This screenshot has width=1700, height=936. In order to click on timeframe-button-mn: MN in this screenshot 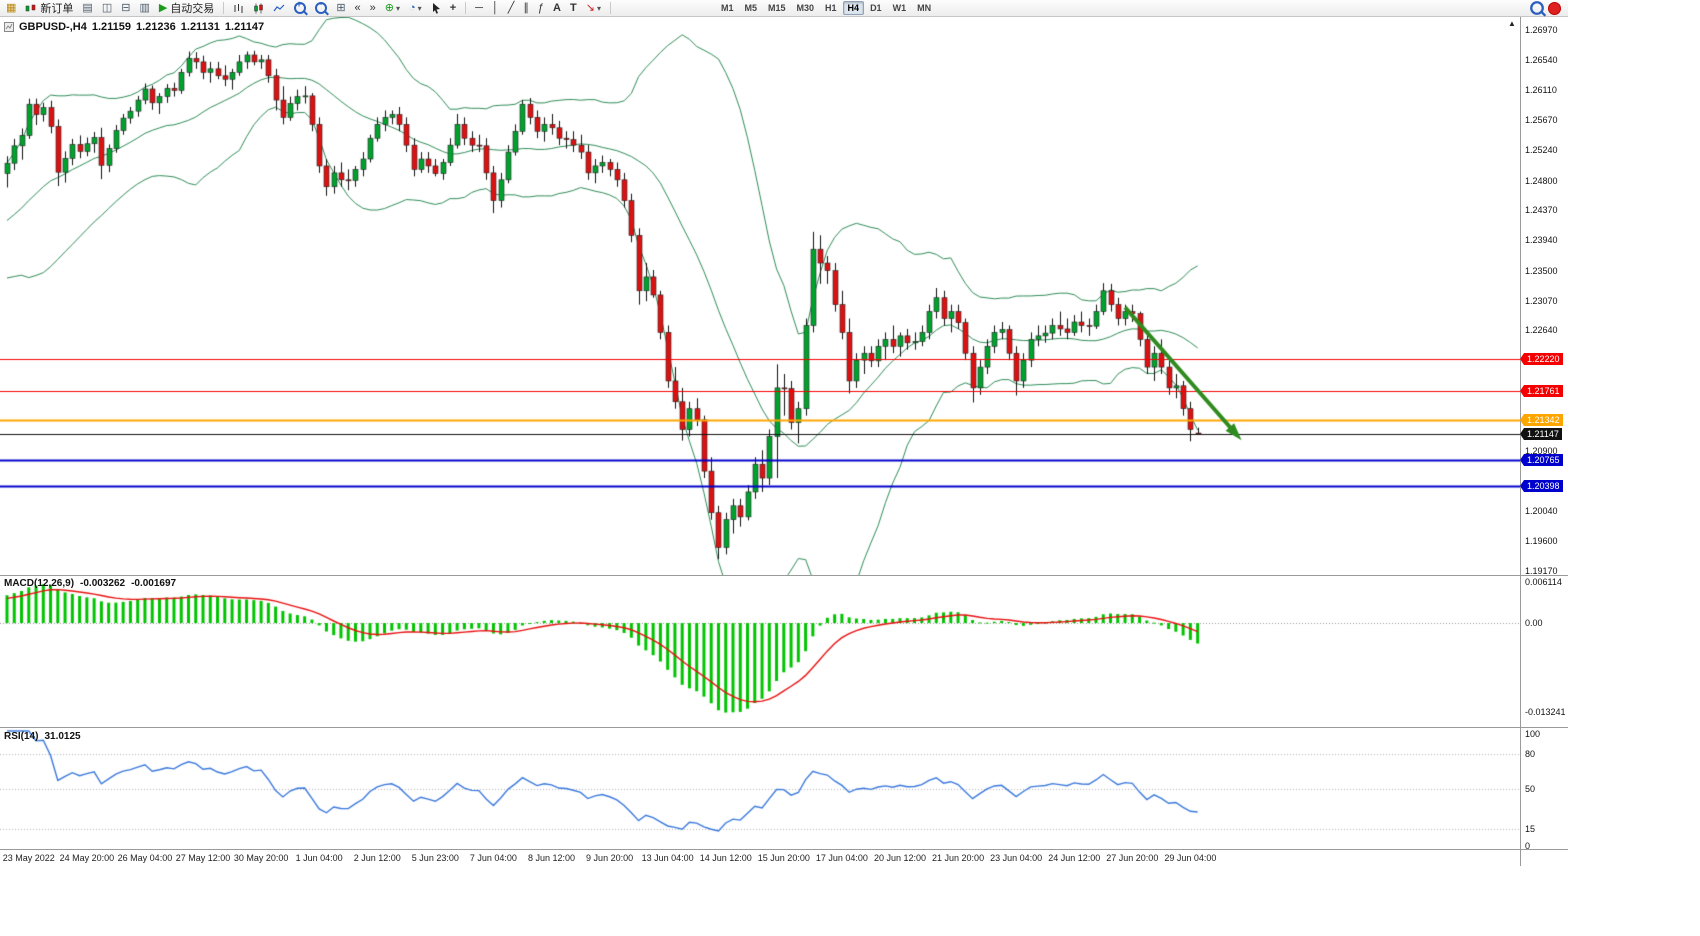, I will do `click(924, 8)`.